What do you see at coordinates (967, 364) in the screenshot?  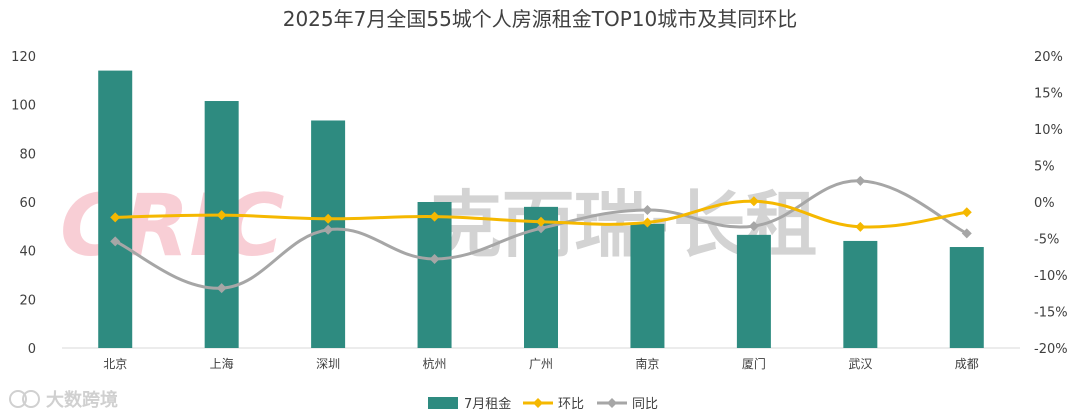 I see `x-tick-label: 成都` at bounding box center [967, 364].